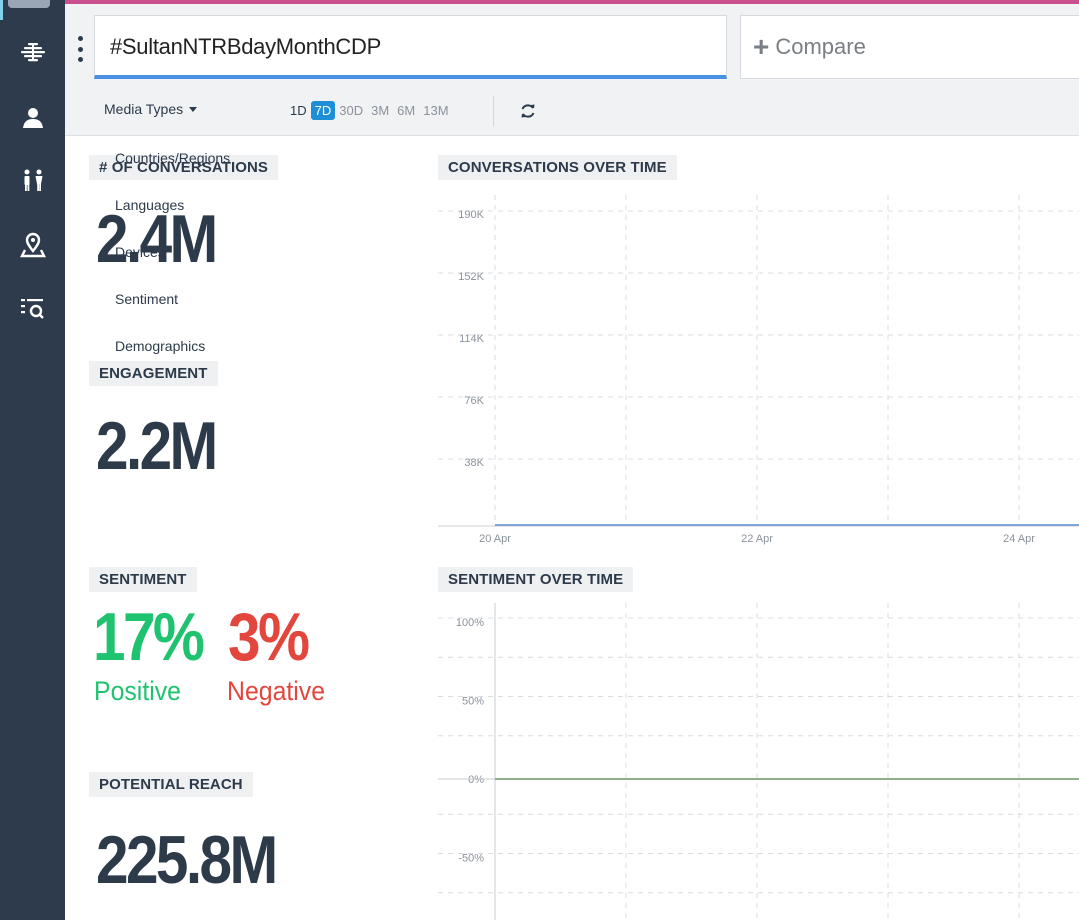  I want to click on query-input, so click(410, 47).